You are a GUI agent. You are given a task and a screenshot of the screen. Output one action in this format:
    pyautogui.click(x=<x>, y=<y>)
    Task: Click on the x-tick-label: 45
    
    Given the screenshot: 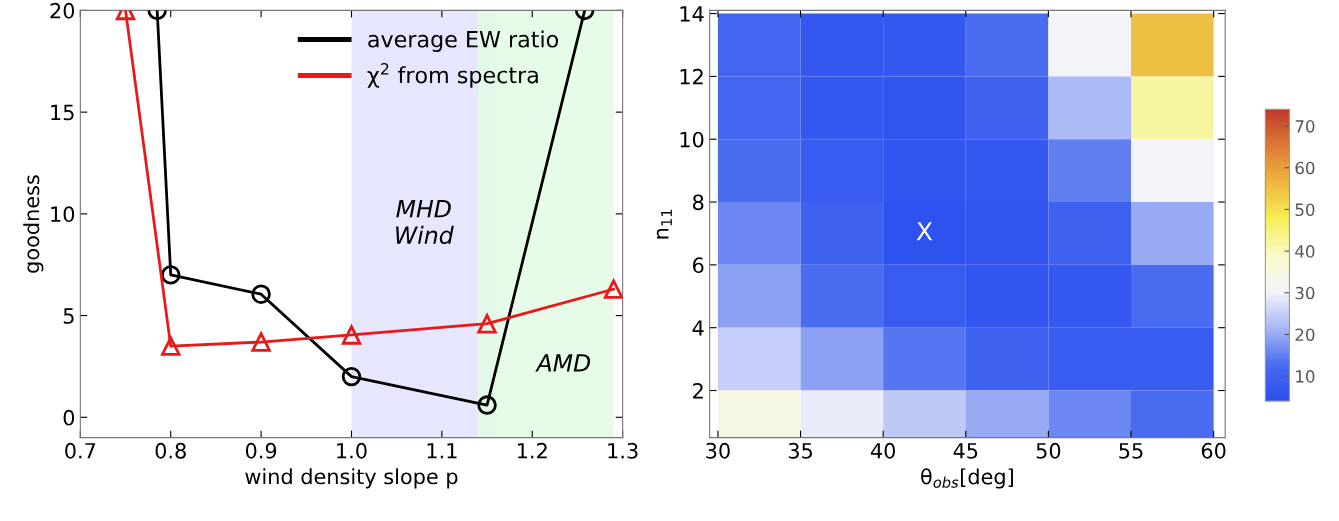 What is the action you would take?
    pyautogui.click(x=965, y=451)
    